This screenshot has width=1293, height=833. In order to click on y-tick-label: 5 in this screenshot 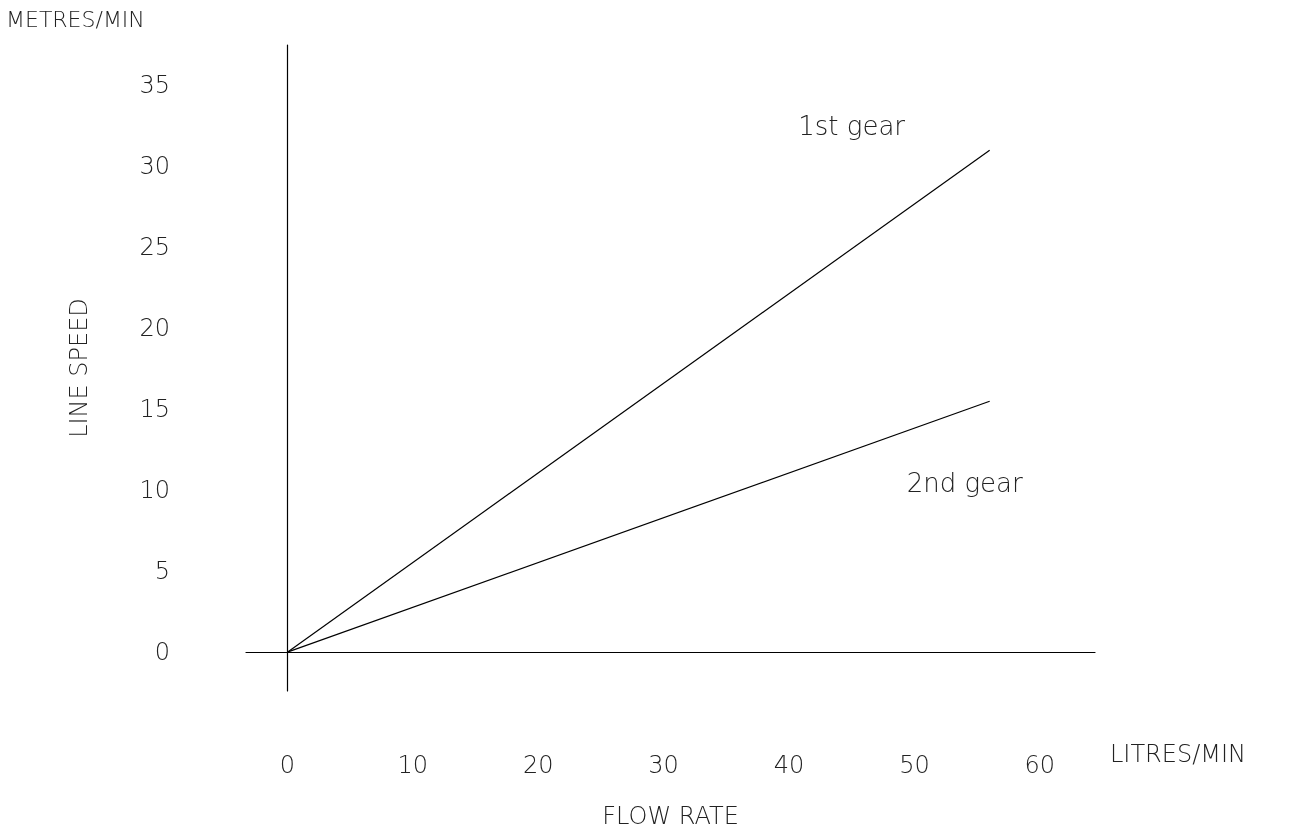, I will do `click(162, 571)`.